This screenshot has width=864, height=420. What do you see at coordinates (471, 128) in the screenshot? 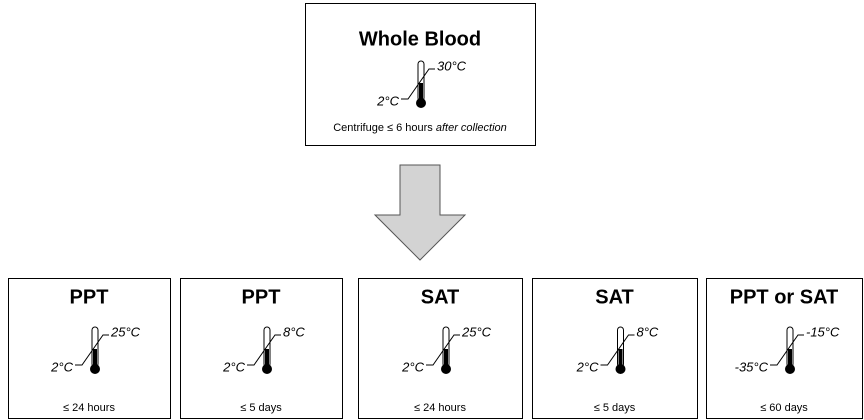
I see `note-italic: after collection` at bounding box center [471, 128].